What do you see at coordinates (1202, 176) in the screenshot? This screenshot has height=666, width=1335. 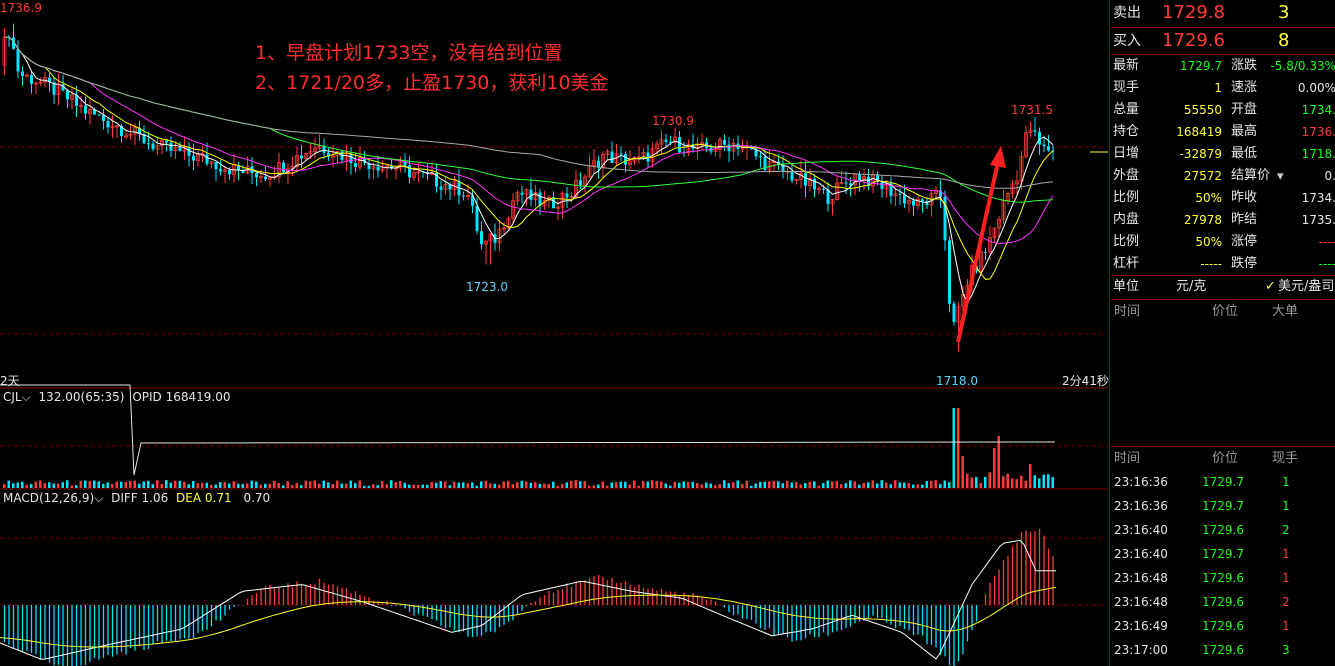 I see `stat-value: 27572` at bounding box center [1202, 176].